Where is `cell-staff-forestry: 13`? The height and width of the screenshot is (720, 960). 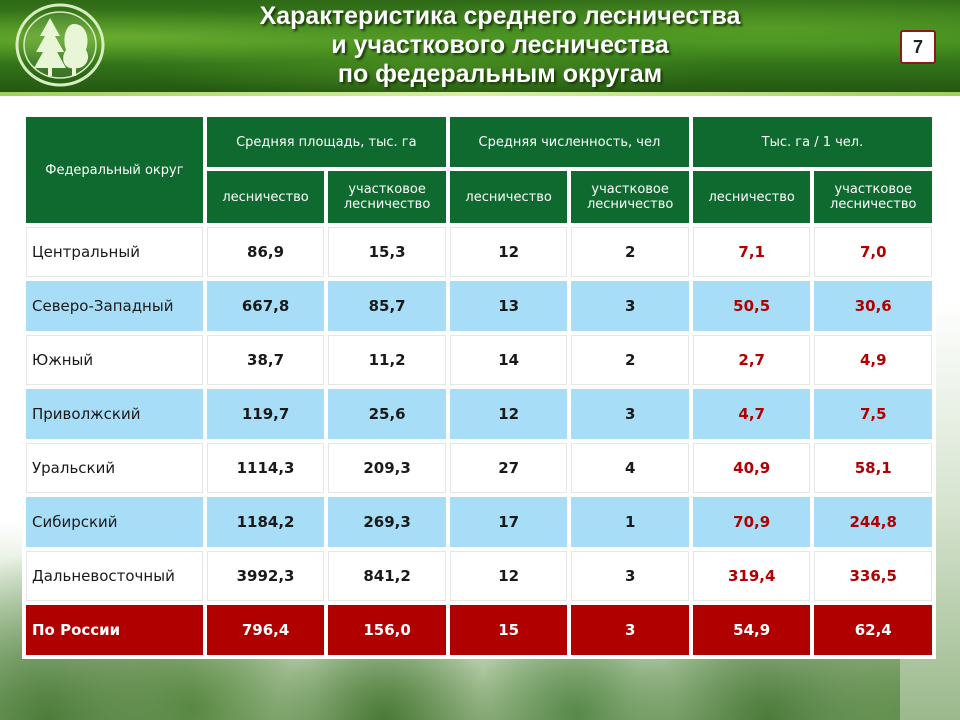 cell-staff-forestry: 13 is located at coordinates (508, 306).